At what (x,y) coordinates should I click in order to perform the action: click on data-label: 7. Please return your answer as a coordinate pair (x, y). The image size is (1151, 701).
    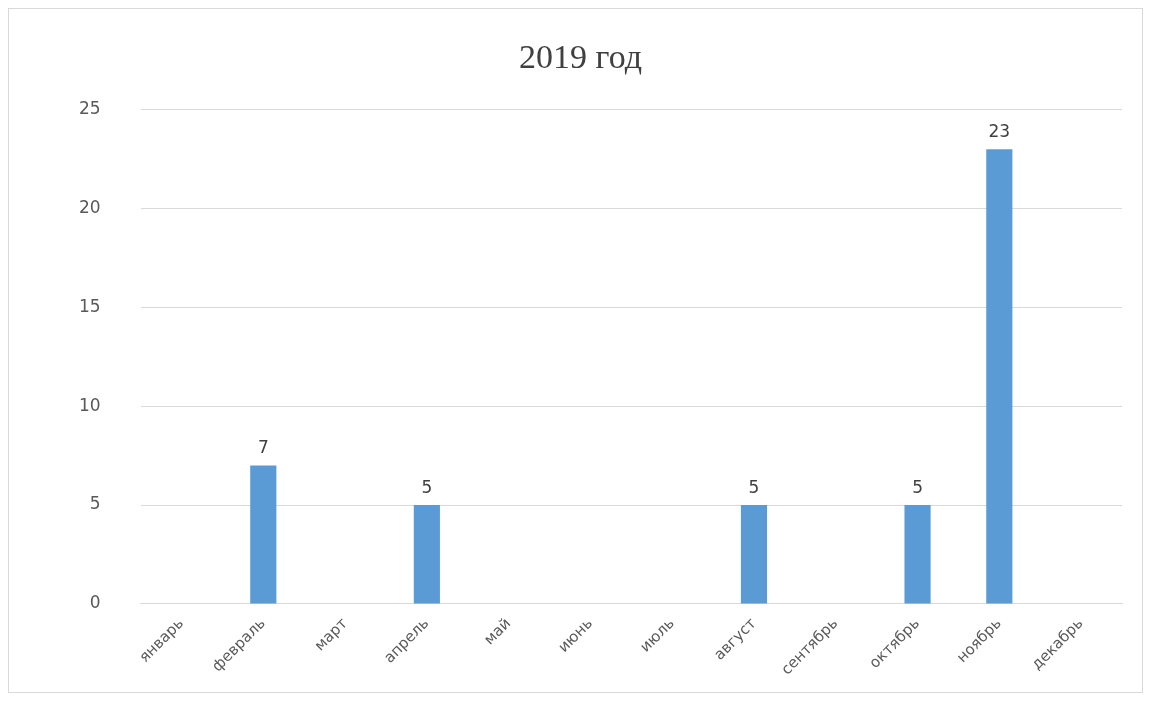
    Looking at the image, I should click on (263, 447).